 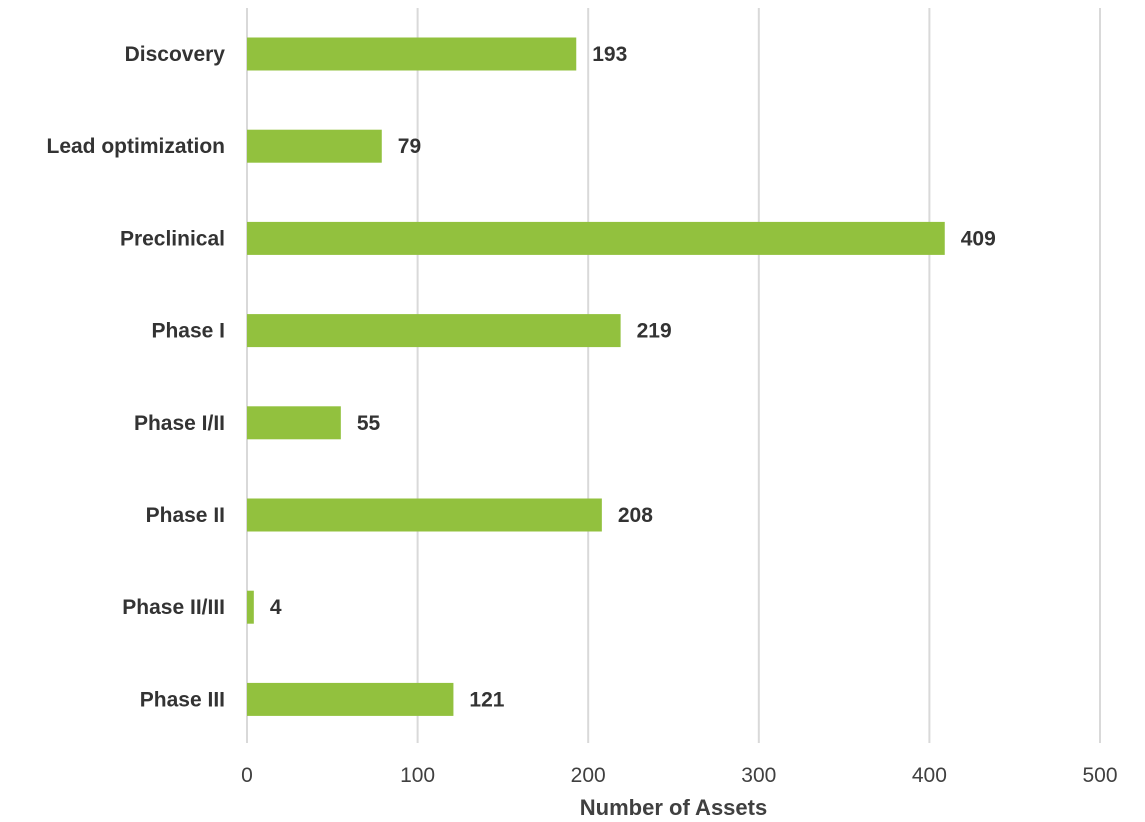 What do you see at coordinates (173, 607) in the screenshot?
I see `category-label: Phase II/III` at bounding box center [173, 607].